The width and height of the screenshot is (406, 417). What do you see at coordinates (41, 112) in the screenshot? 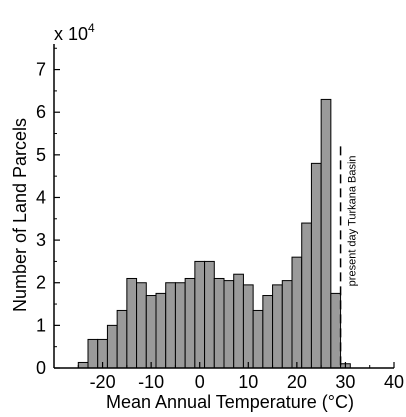
I see `y-tick-label: 6` at bounding box center [41, 112].